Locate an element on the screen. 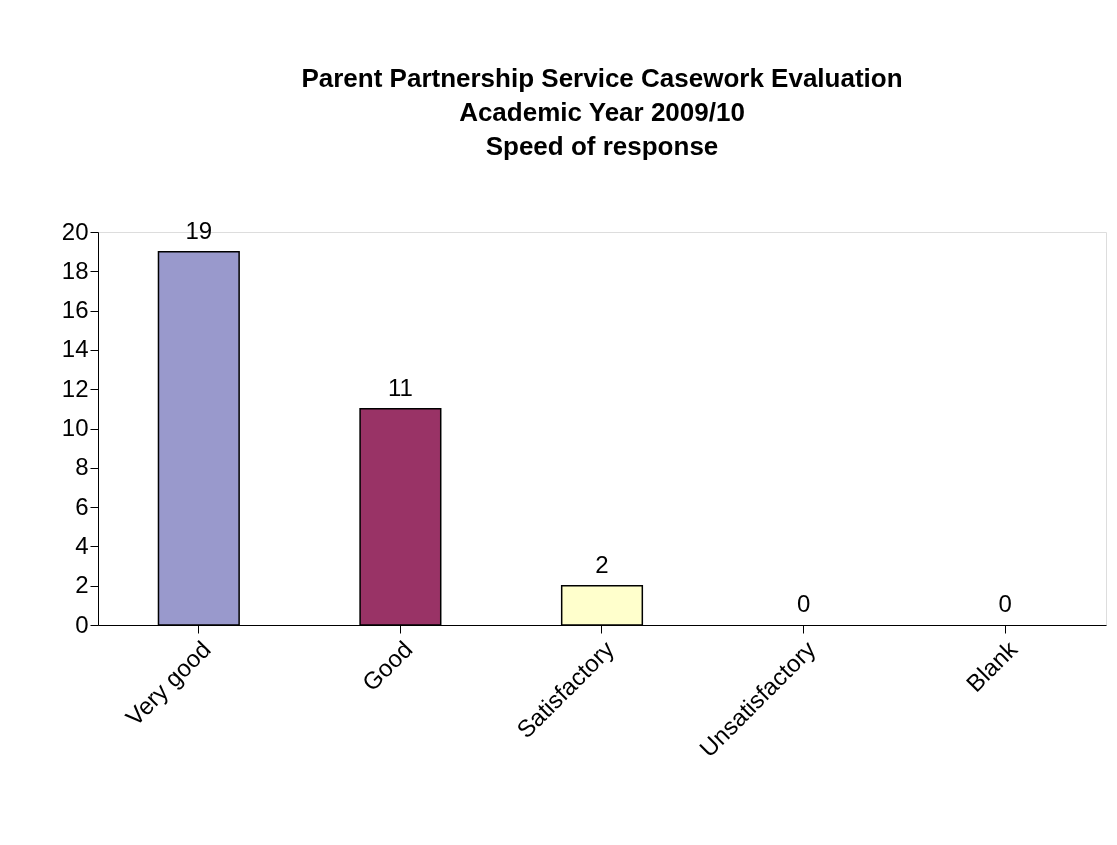 The image size is (1117, 845). data-label: 2 is located at coordinates (602, 564).